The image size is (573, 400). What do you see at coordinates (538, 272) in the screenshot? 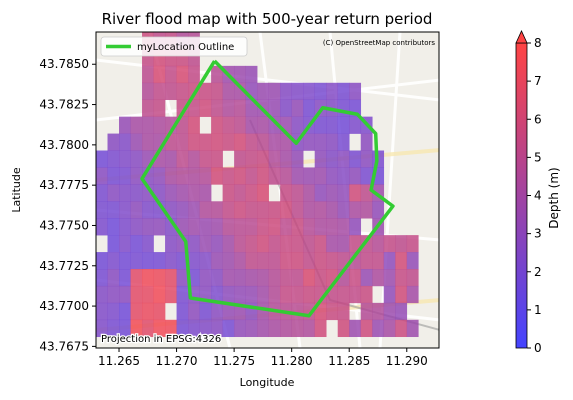
I see `colorbar-tick-label: 2` at bounding box center [538, 272].